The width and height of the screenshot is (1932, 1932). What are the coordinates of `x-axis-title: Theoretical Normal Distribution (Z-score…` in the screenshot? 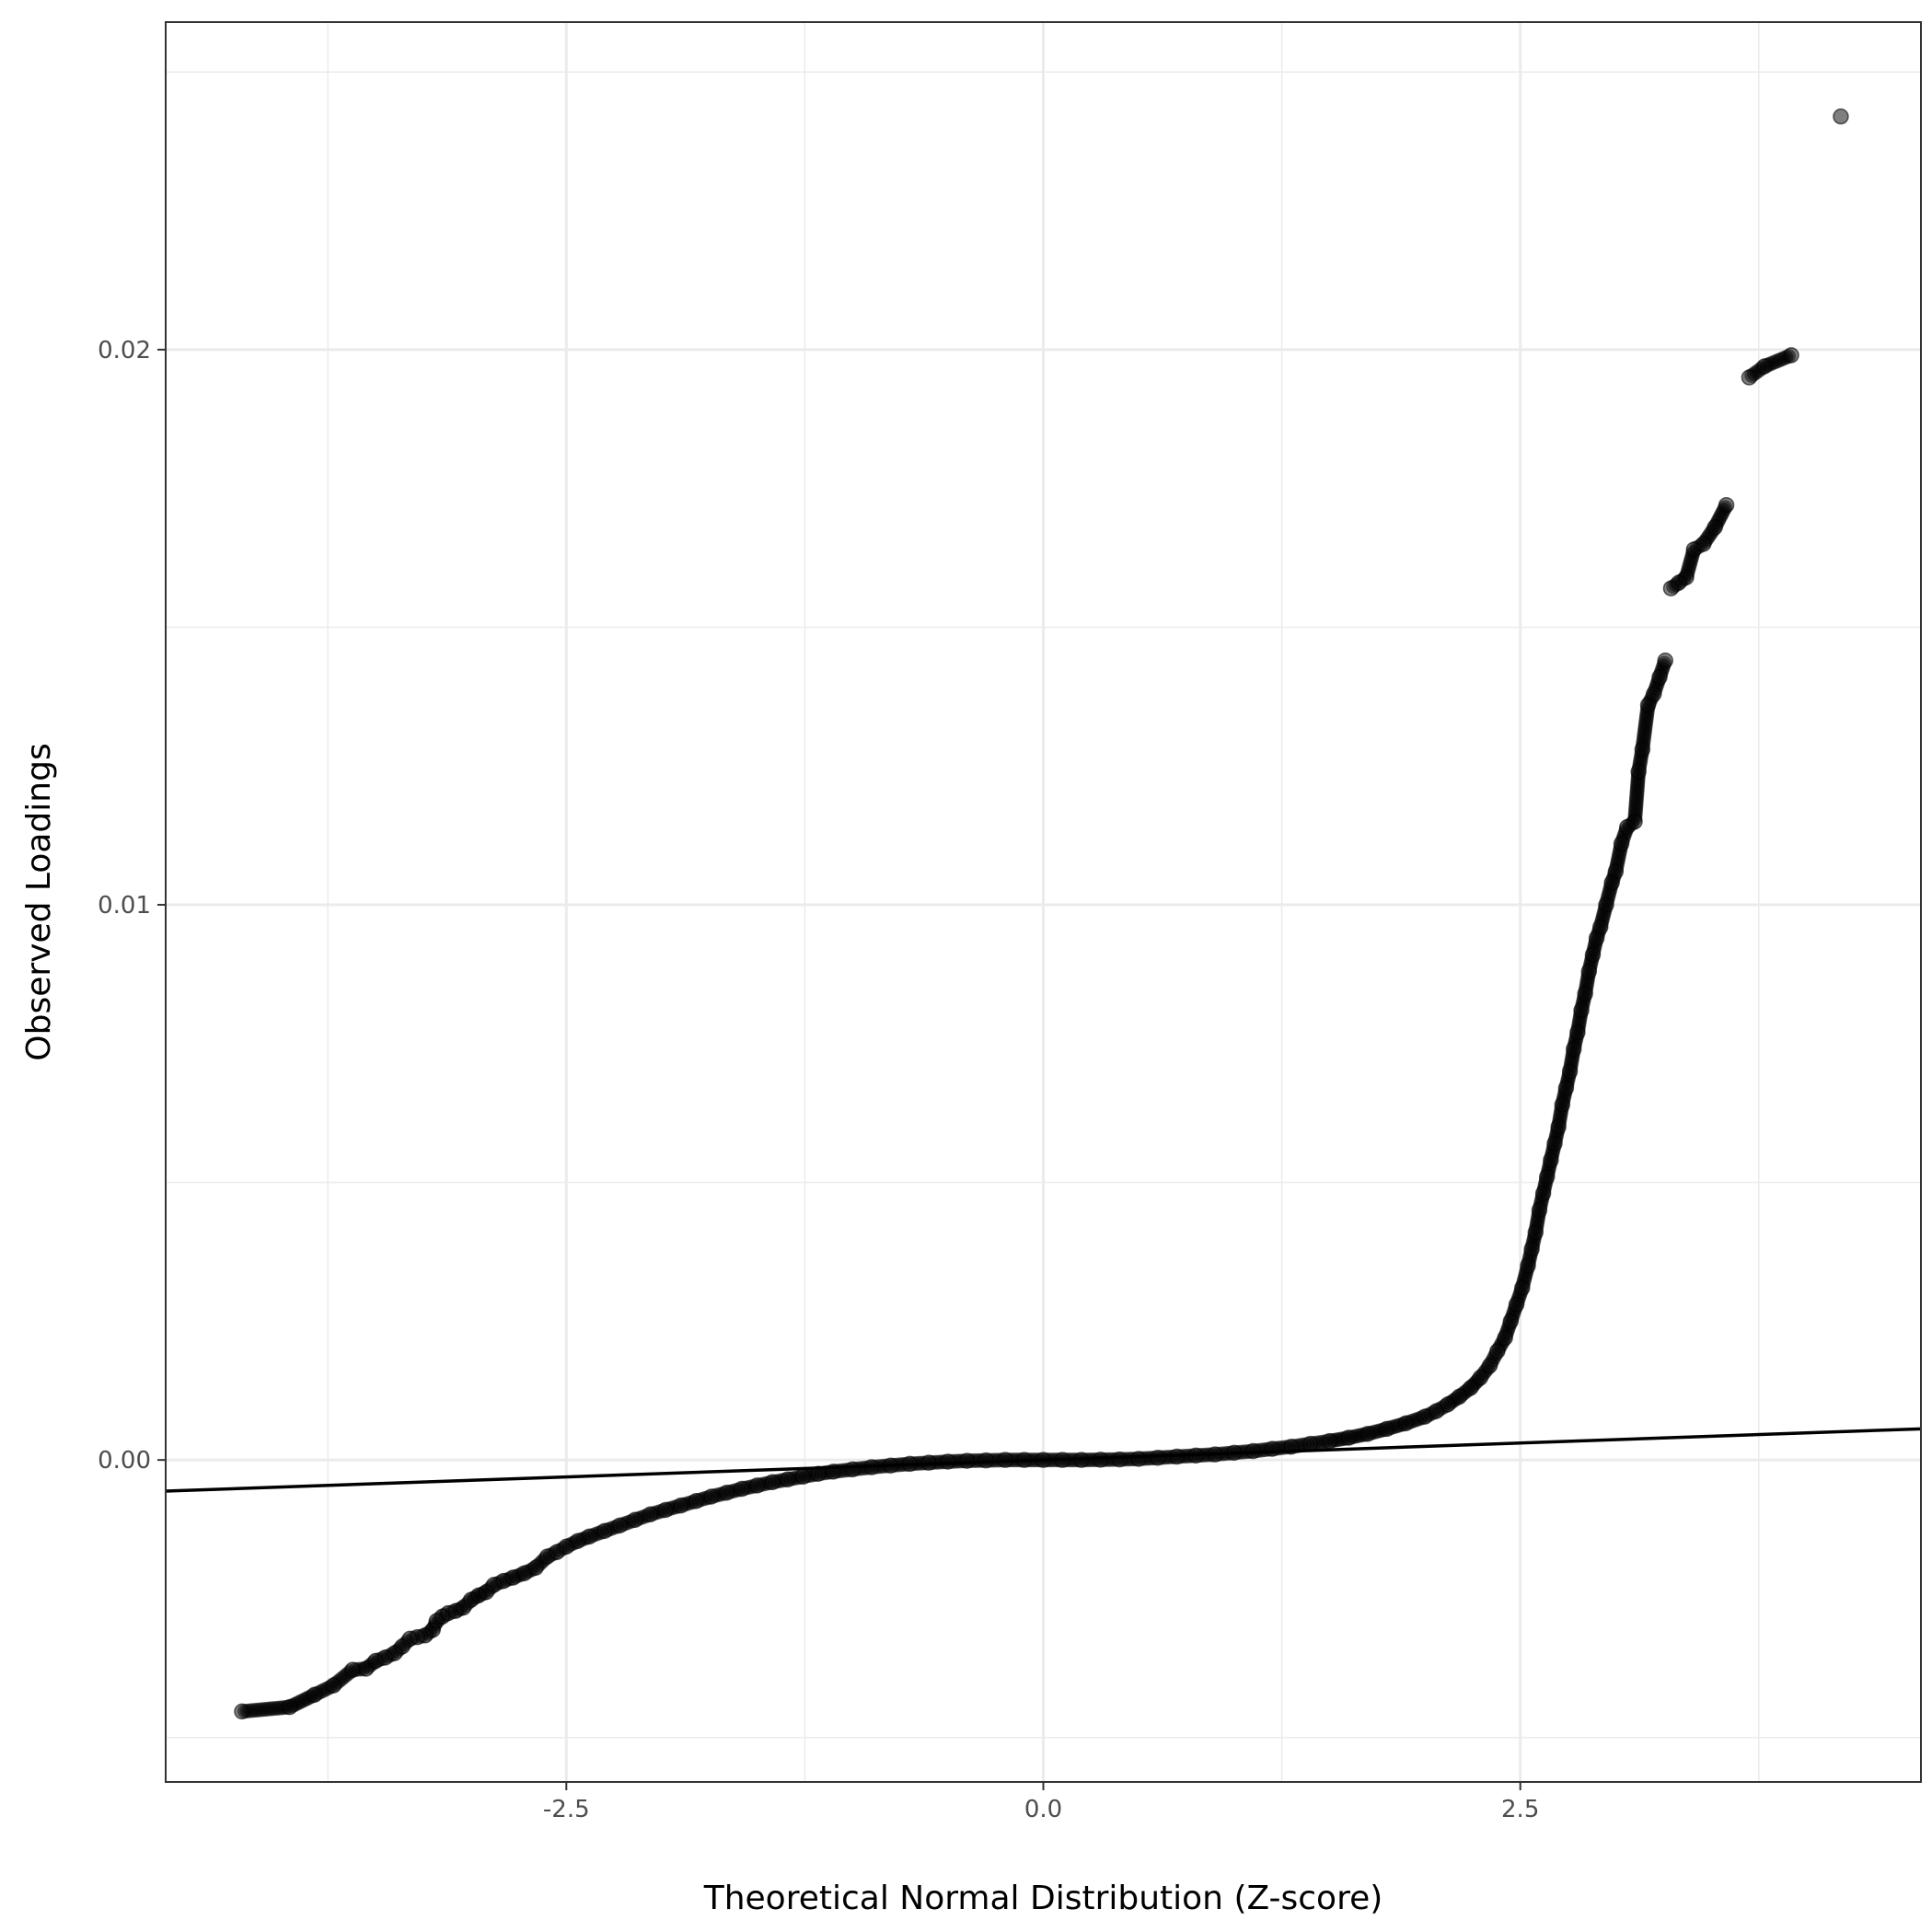 It's located at (1043, 1898).